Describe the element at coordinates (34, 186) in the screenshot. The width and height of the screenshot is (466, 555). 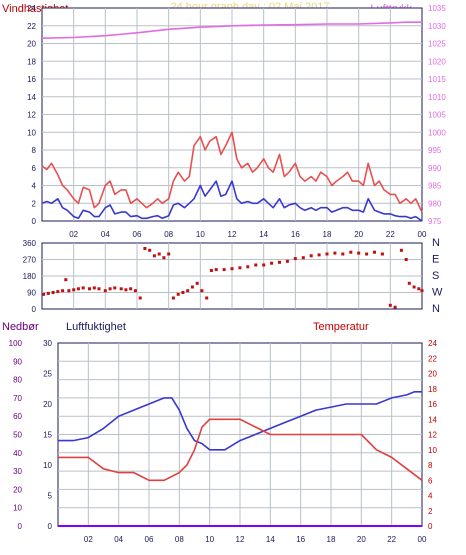
I see `wind-speed-tick-label: 4` at that location.